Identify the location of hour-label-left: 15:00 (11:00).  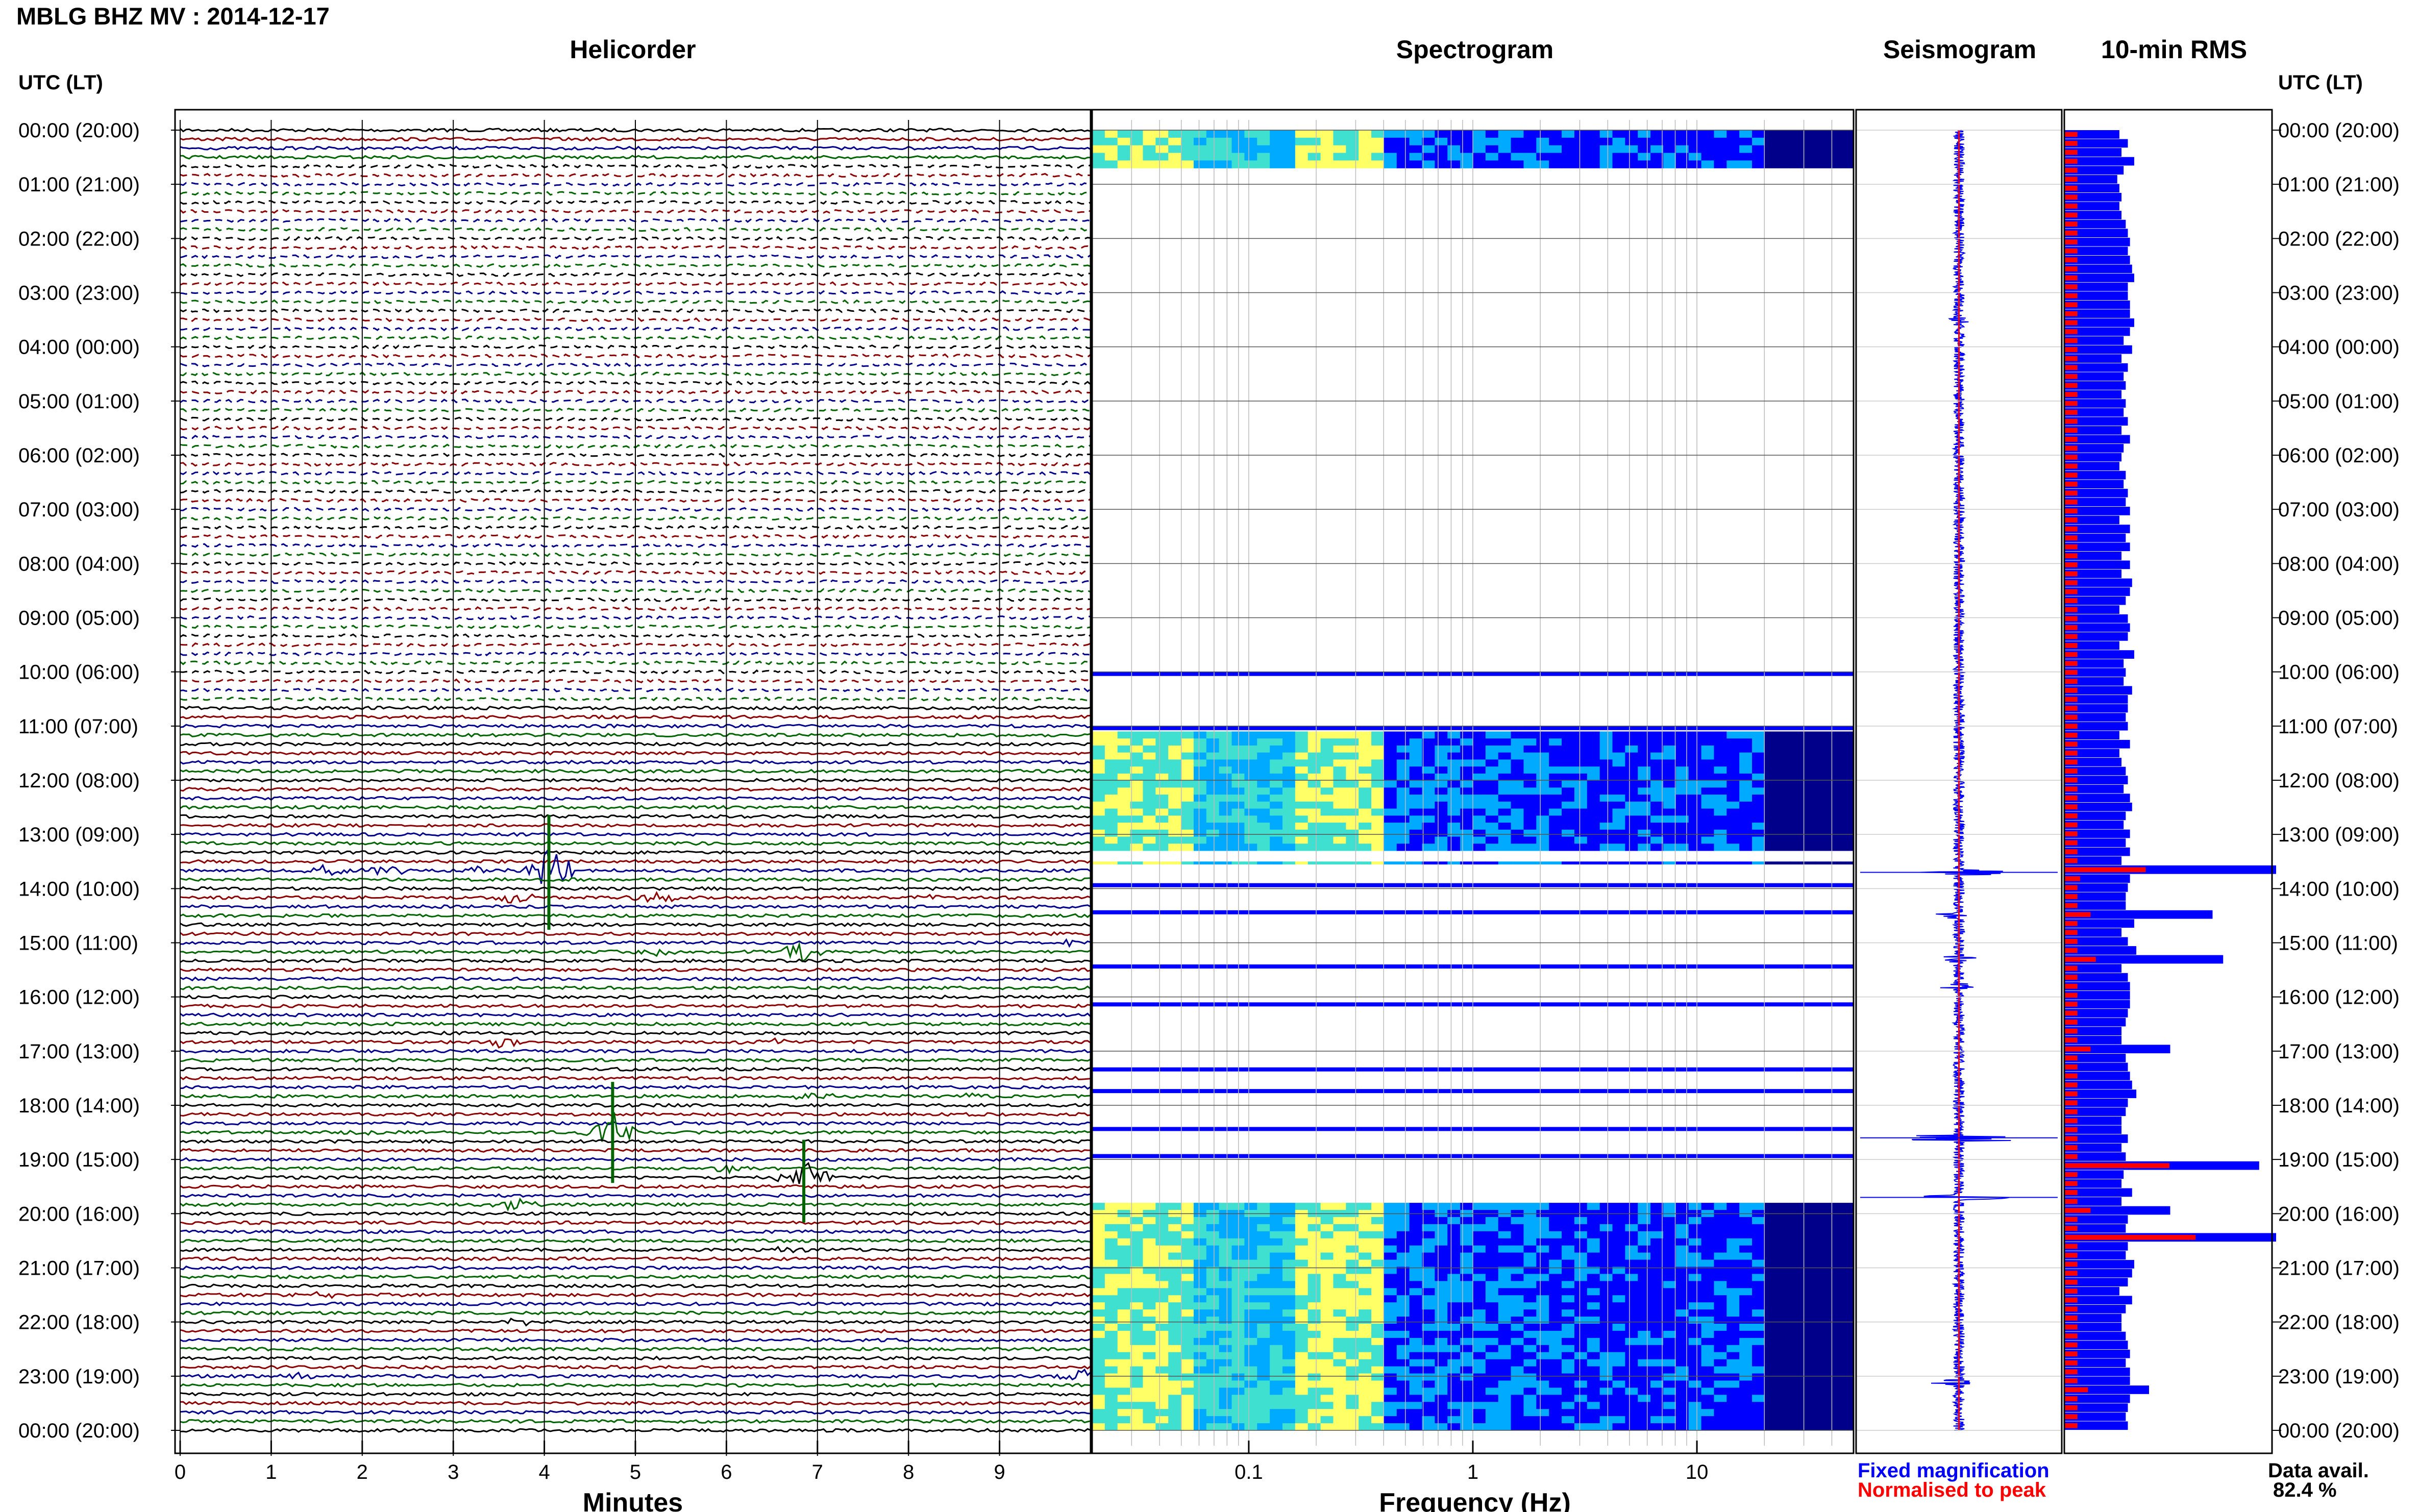
(78, 943).